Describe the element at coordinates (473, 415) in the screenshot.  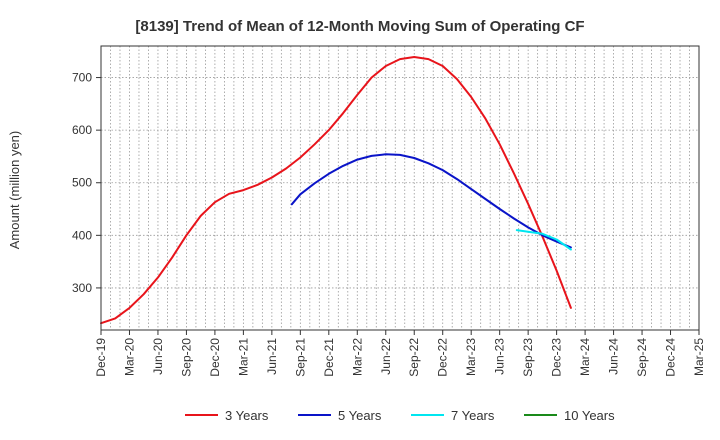
I see `legend-label-7-years: 7 Years` at that location.